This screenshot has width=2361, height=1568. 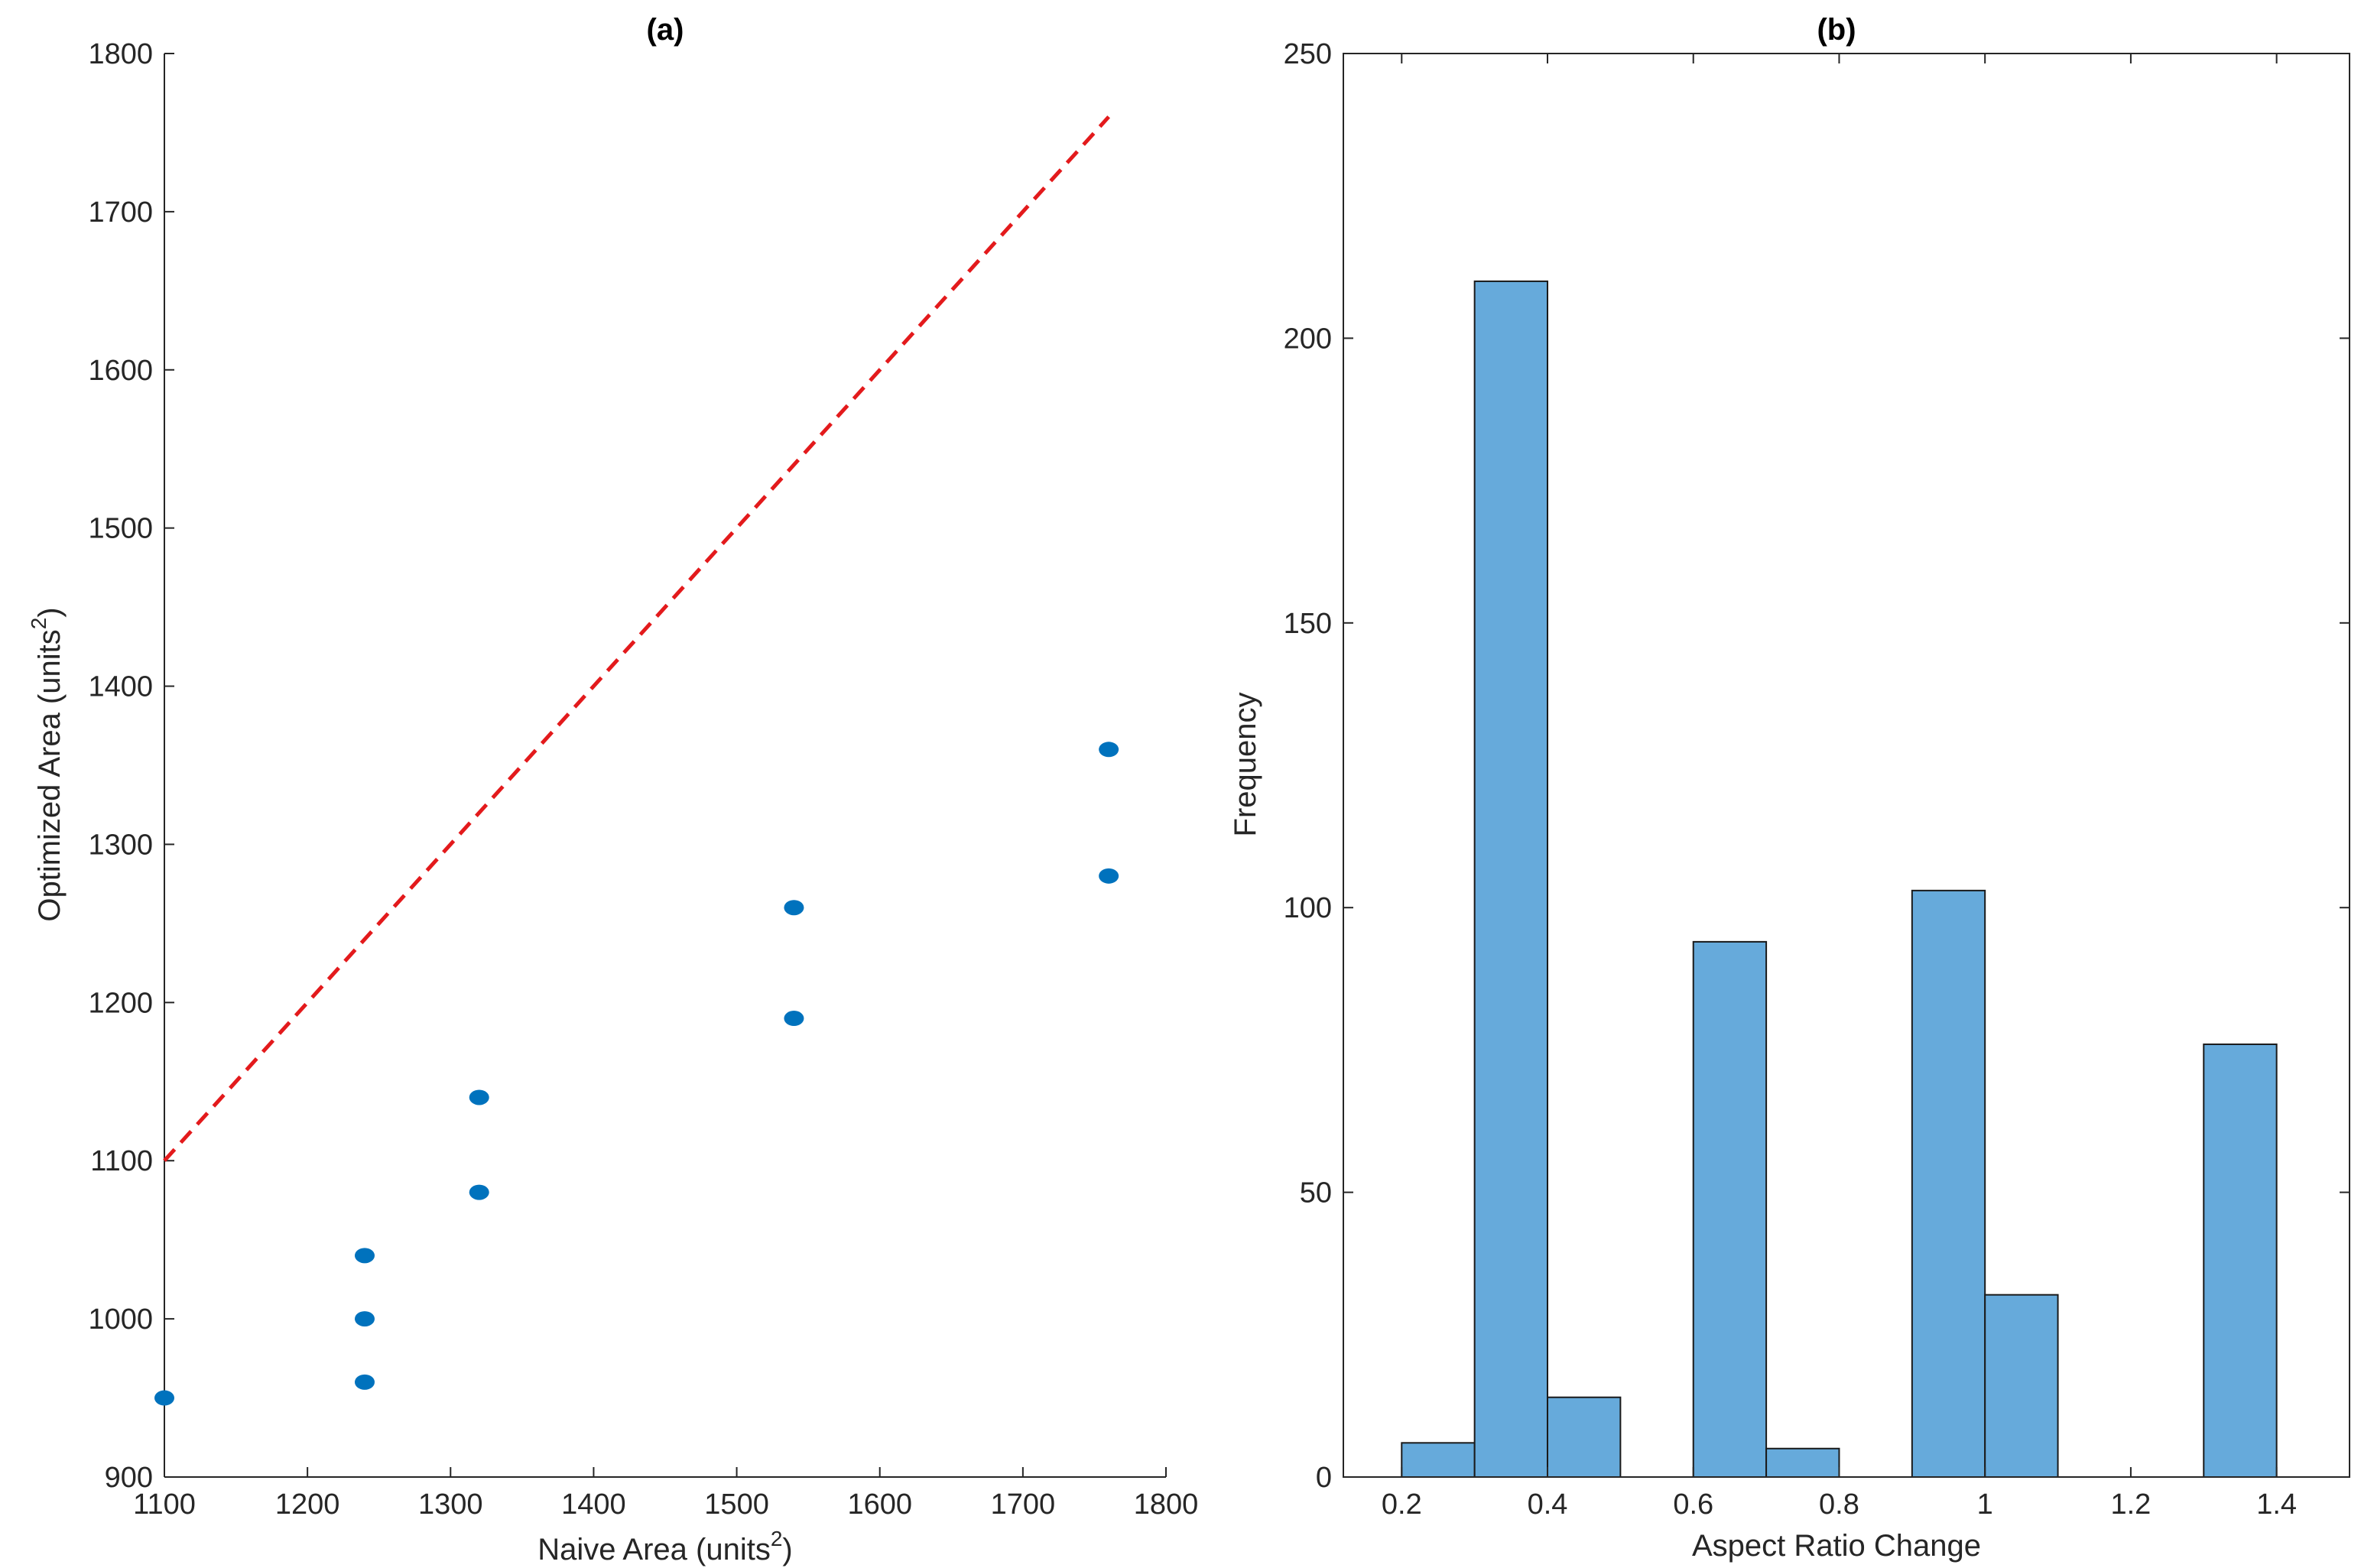 I want to click on y-tick-label-a: 900, so click(x=129, y=1478).